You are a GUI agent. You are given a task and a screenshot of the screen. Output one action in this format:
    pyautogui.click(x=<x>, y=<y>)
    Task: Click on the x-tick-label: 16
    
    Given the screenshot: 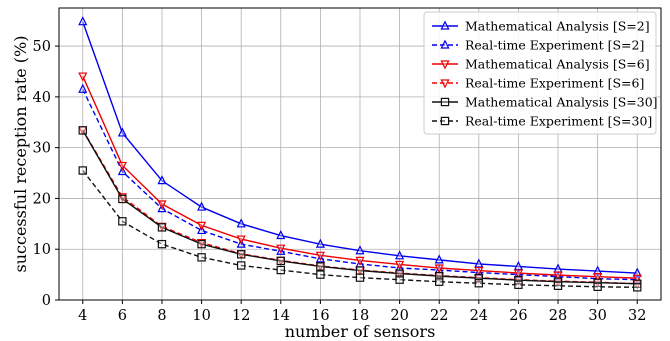 What is the action you would take?
    pyautogui.click(x=320, y=316)
    